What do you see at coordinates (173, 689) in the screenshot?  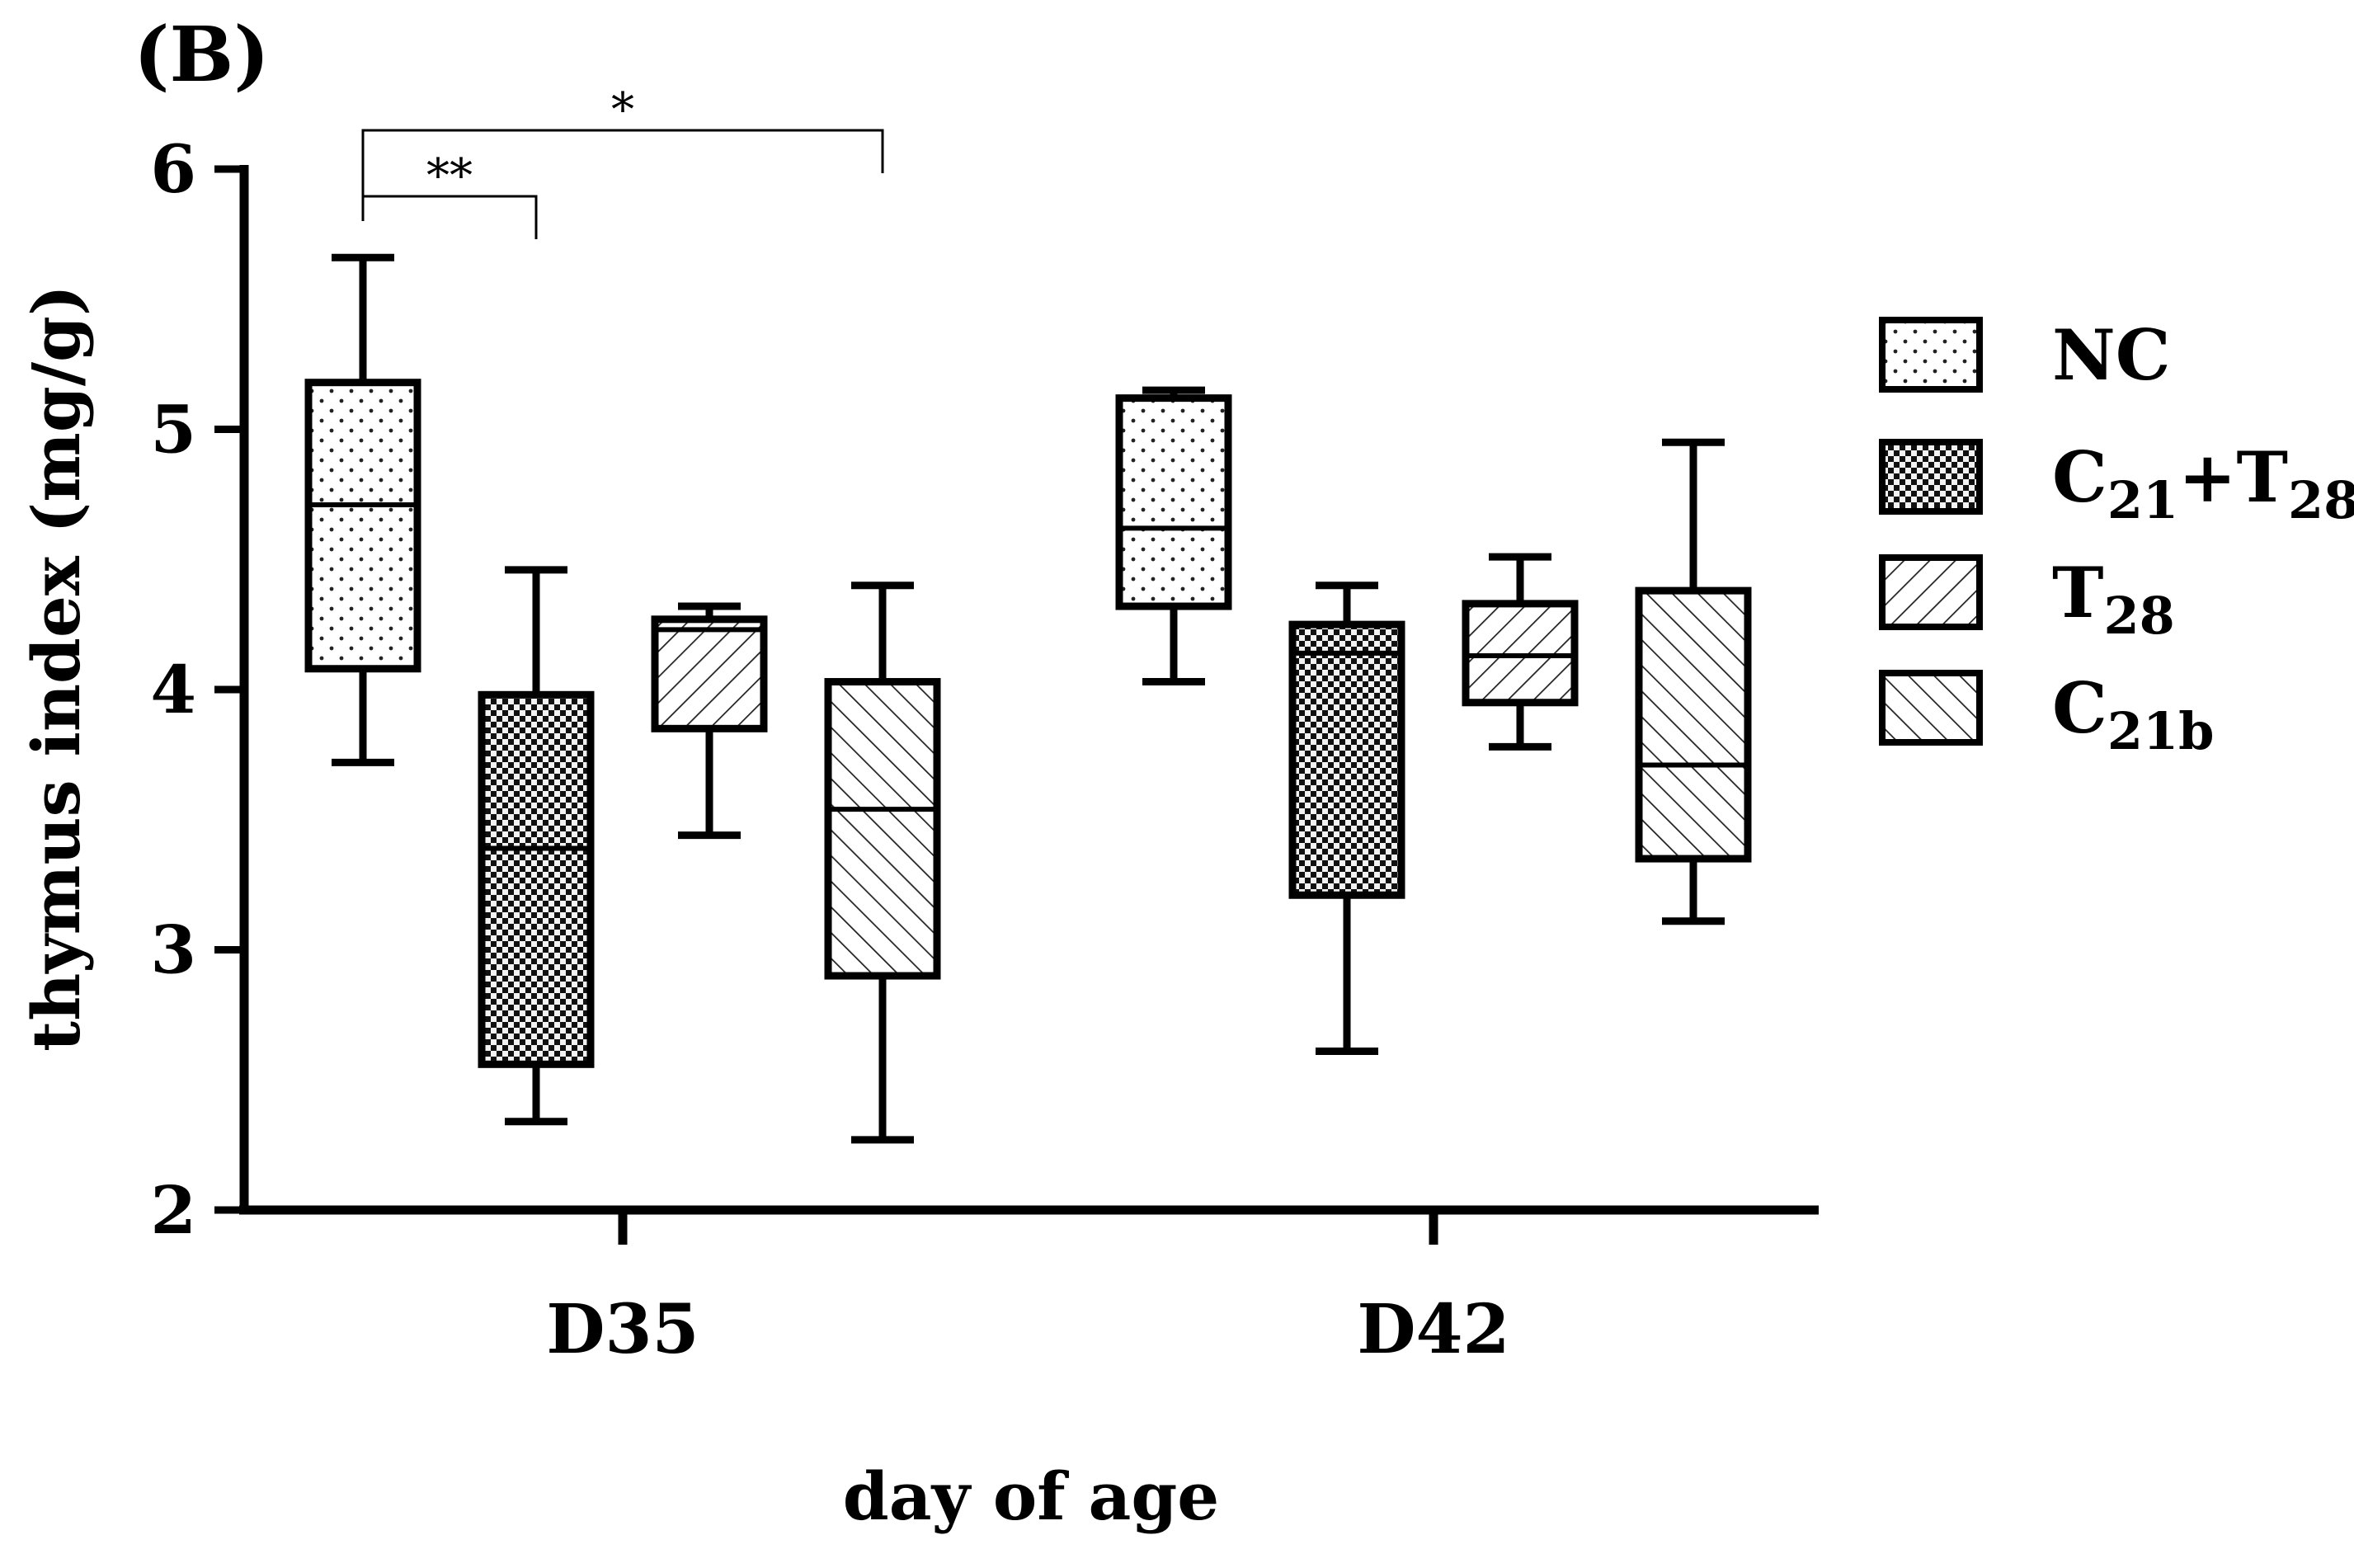 I see `y-tick-label: 4` at bounding box center [173, 689].